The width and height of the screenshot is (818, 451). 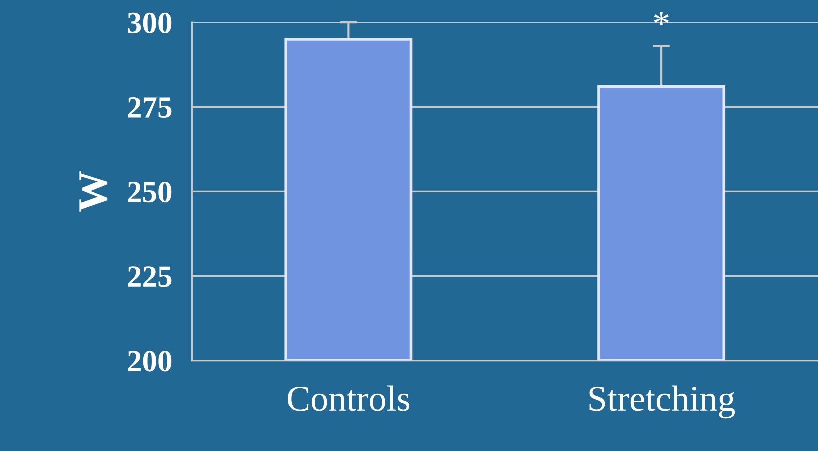 What do you see at coordinates (150, 277) in the screenshot?
I see `y-tick-label: 225` at bounding box center [150, 277].